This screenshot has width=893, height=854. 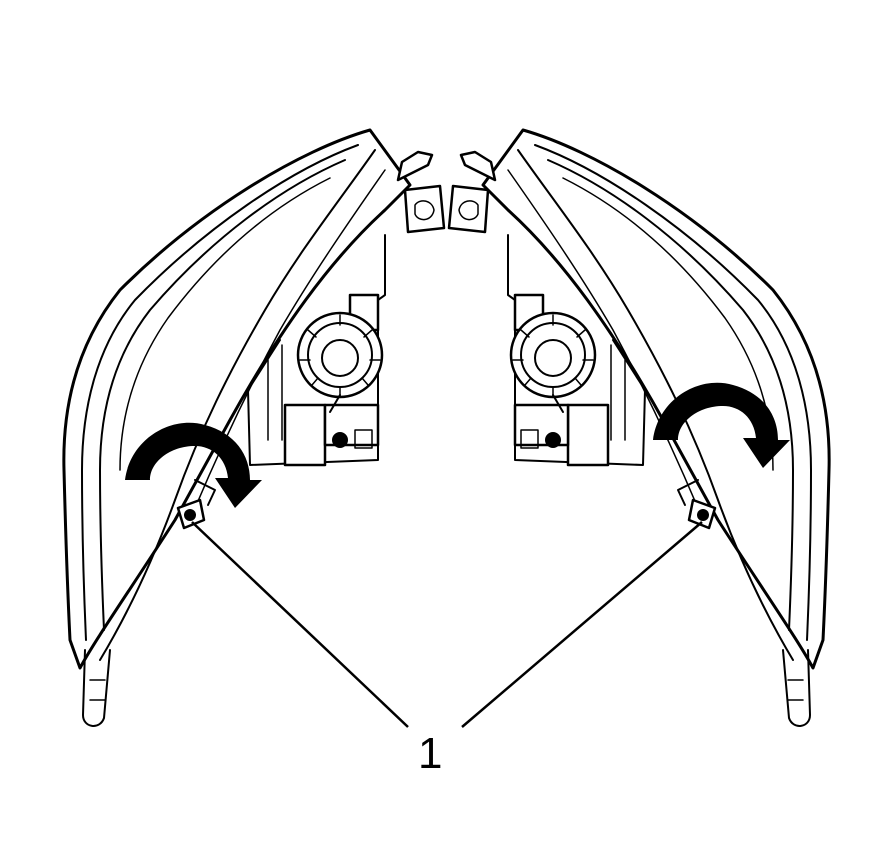 What do you see at coordinates (193, 465) in the screenshot?
I see `rotation-arrow-icon-left` at bounding box center [193, 465].